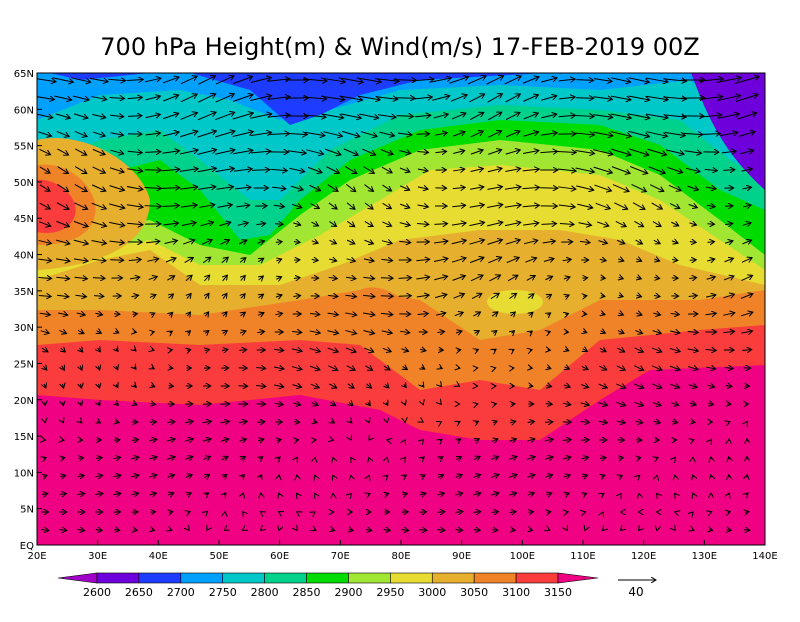 This screenshot has width=800, height=622. What do you see at coordinates (558, 592) in the screenshot?
I see `colorbar-label: 3150` at bounding box center [558, 592].